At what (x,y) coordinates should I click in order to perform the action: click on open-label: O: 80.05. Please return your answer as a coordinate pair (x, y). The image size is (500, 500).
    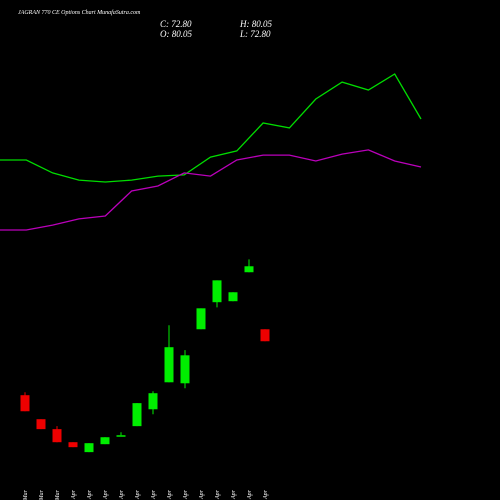
    Looking at the image, I should click on (176, 34).